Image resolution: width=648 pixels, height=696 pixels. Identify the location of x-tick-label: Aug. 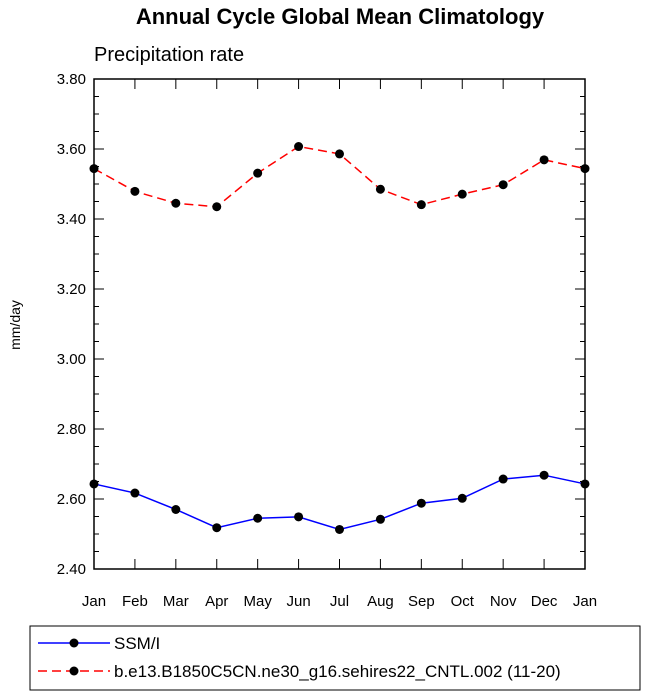
(380, 601).